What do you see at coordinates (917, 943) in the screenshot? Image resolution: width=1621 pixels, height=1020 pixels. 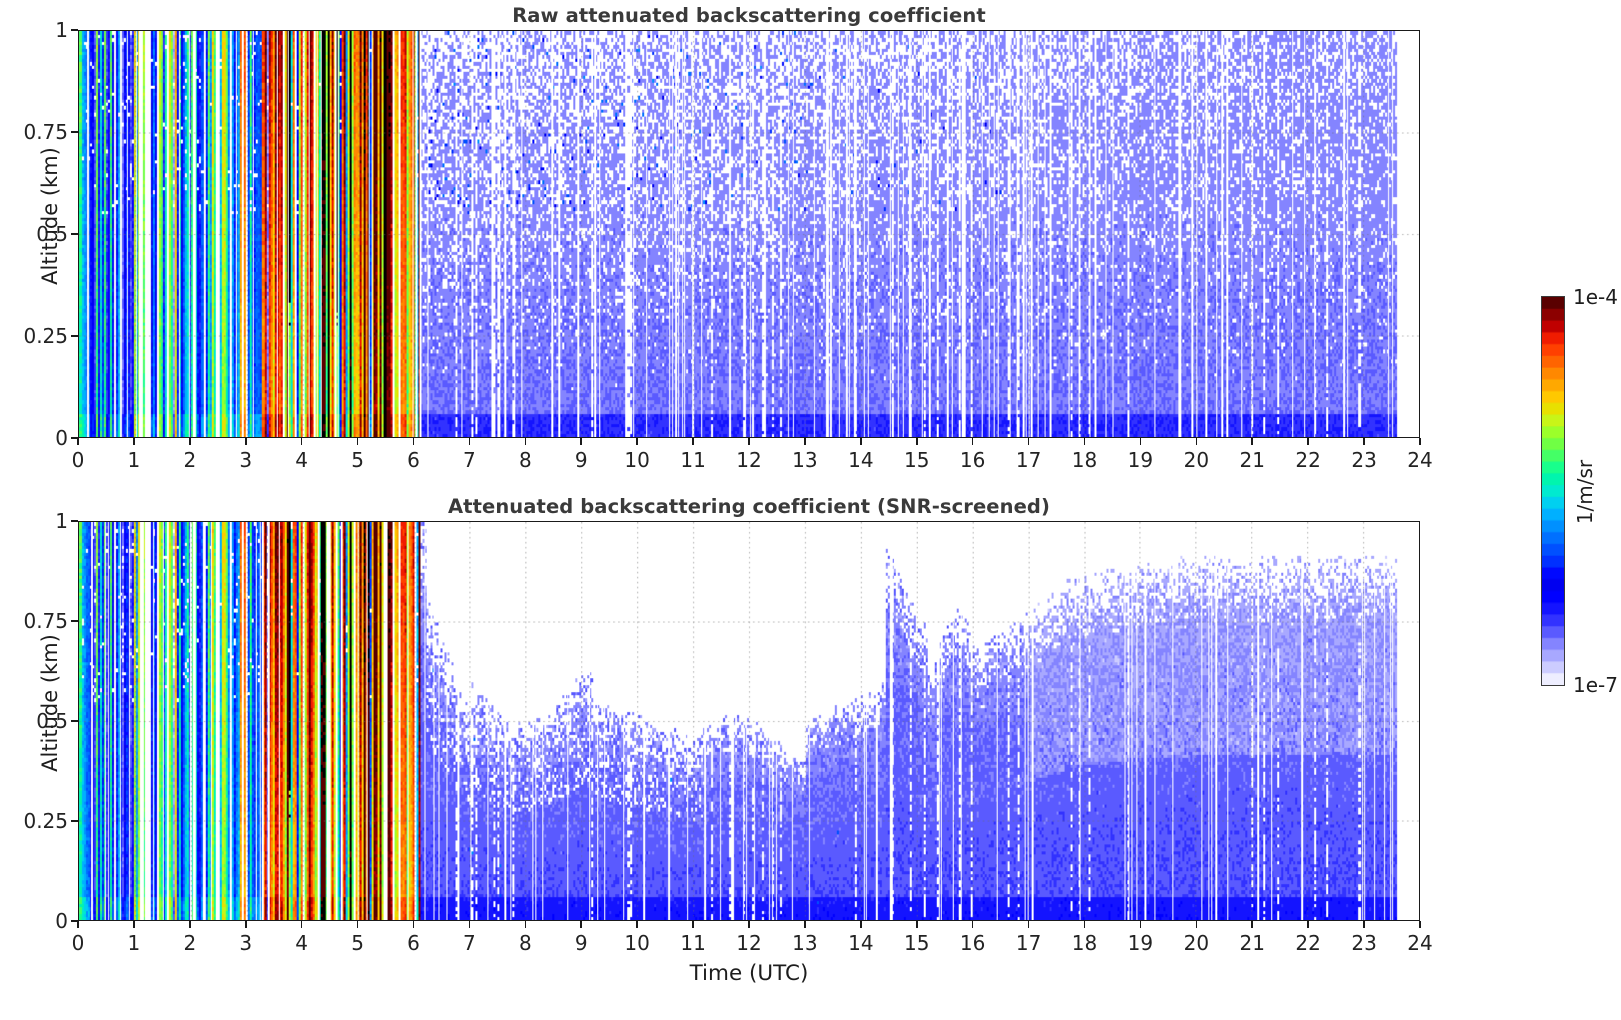 I see `xtick-label: 15` at bounding box center [917, 943].